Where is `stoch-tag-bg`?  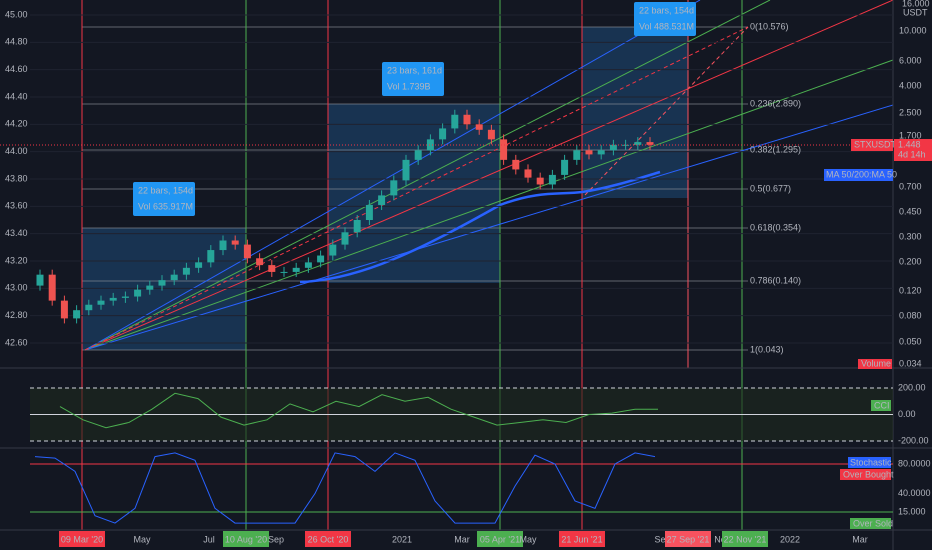 stoch-tag-bg is located at coordinates (869, 462).